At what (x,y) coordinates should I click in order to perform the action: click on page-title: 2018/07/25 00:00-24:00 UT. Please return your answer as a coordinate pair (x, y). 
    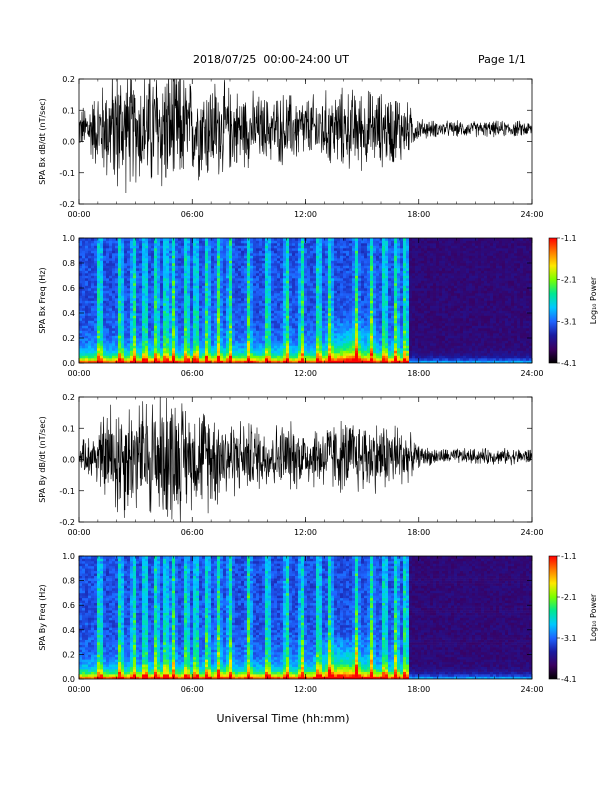
    Looking at the image, I should click on (271, 59).